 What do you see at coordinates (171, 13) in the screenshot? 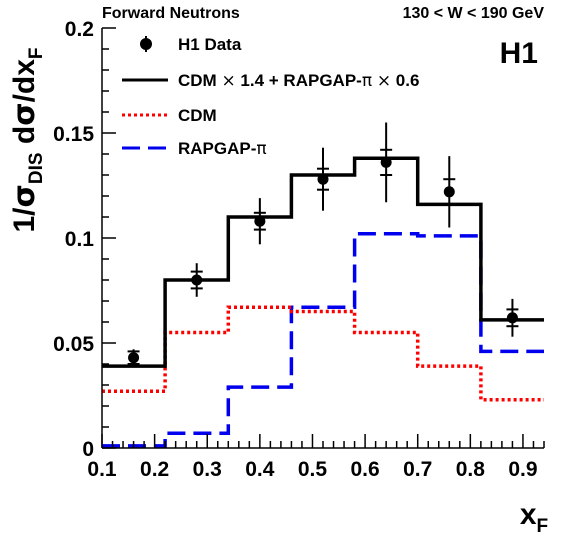
I see `header-left: Forward Neutrons` at bounding box center [171, 13].